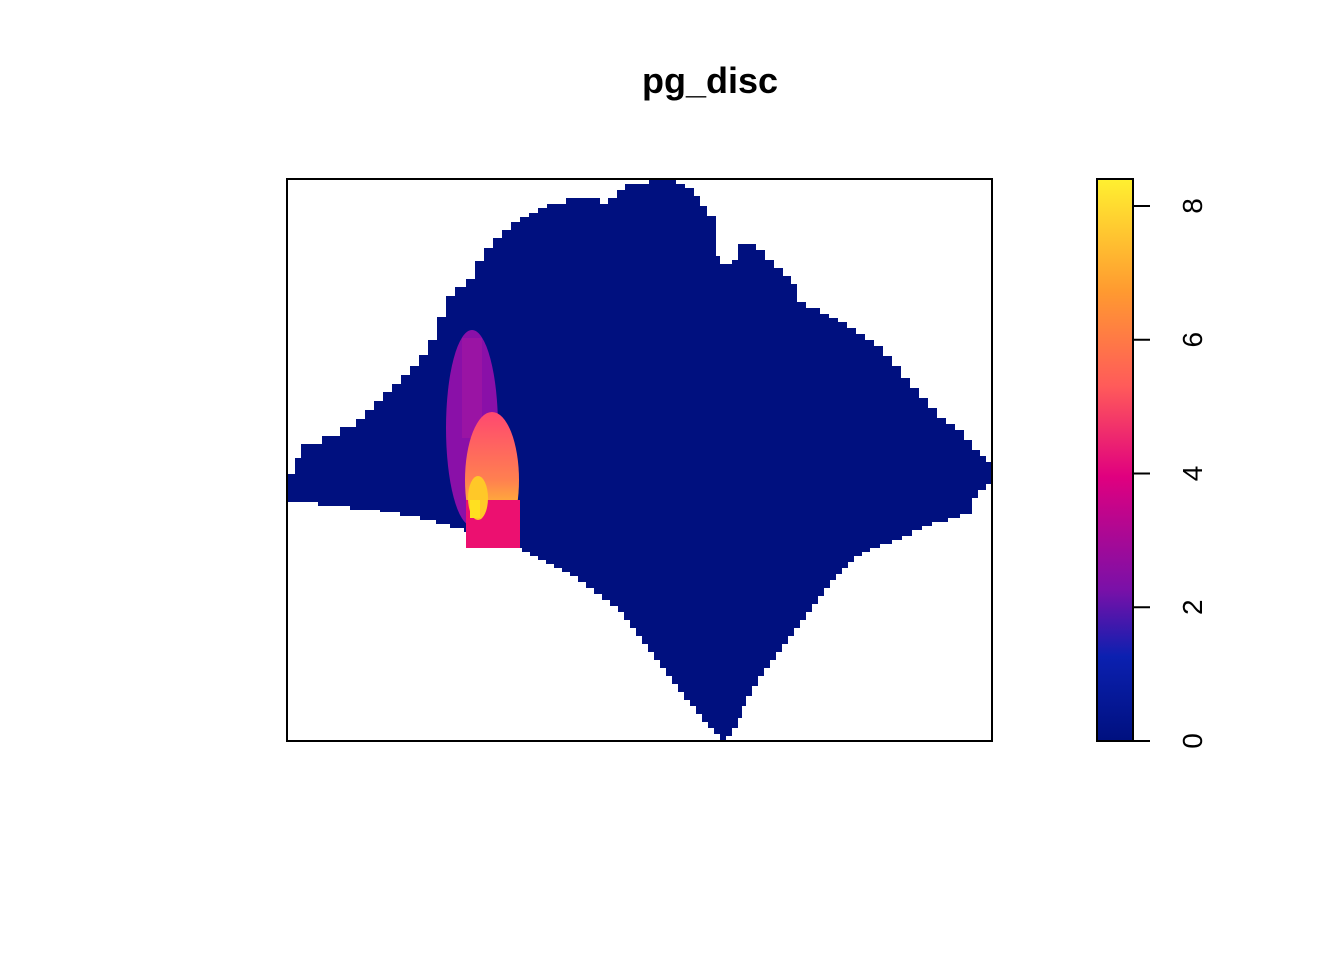  What do you see at coordinates (475, 509) in the screenshot?
I see `hotspot-peak-core` at bounding box center [475, 509].